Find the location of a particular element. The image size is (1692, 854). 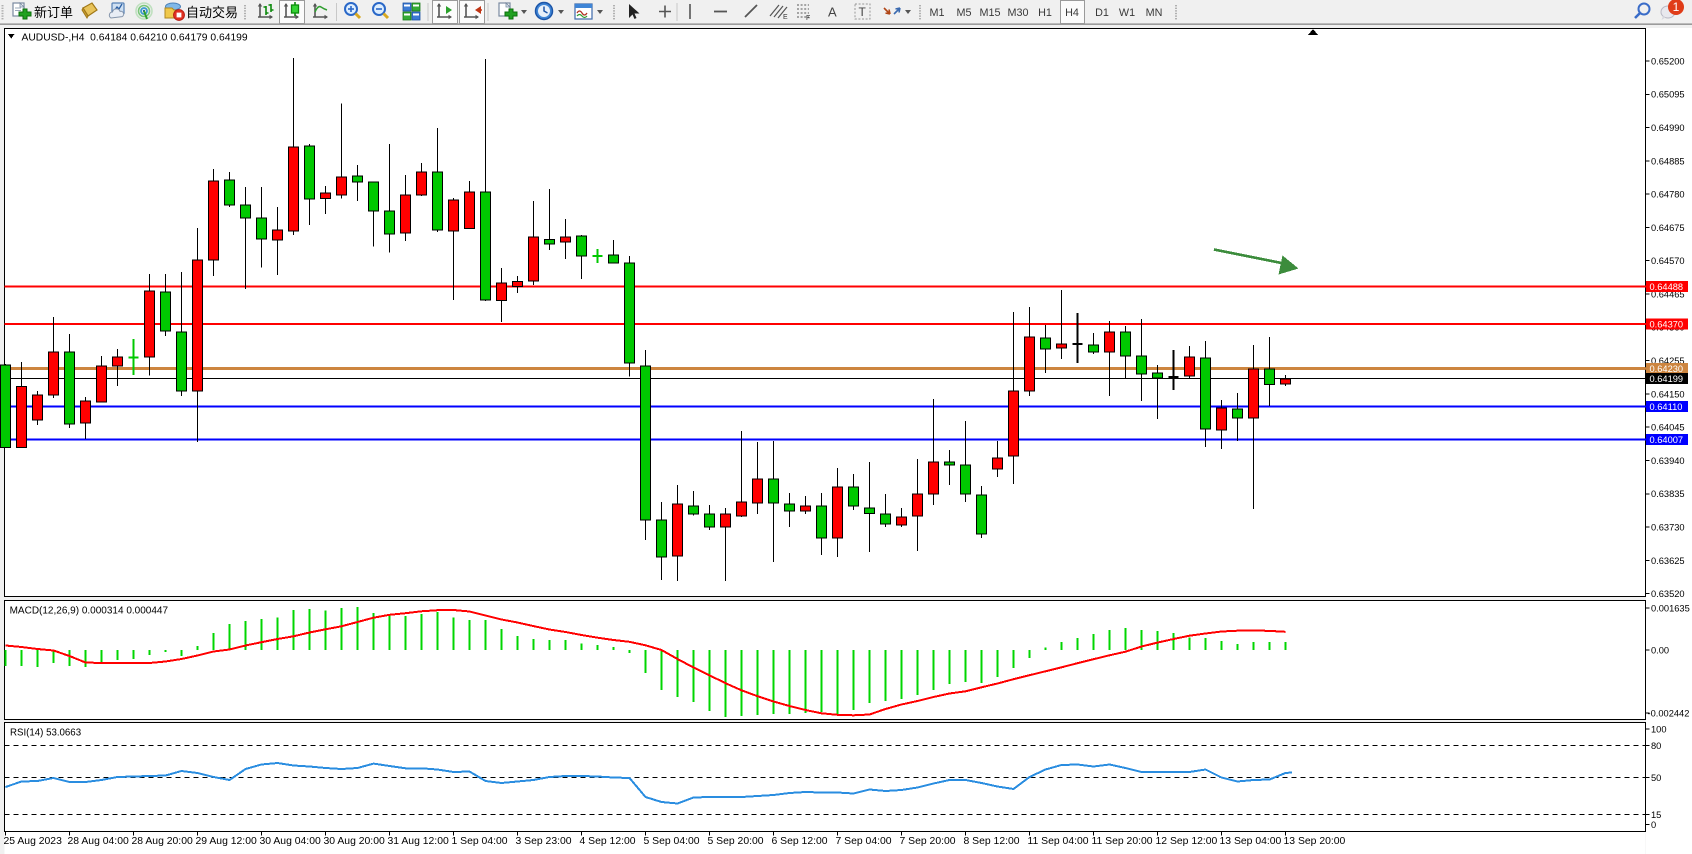

svg-text: 0.001635 is located at coordinates (1670, 608).